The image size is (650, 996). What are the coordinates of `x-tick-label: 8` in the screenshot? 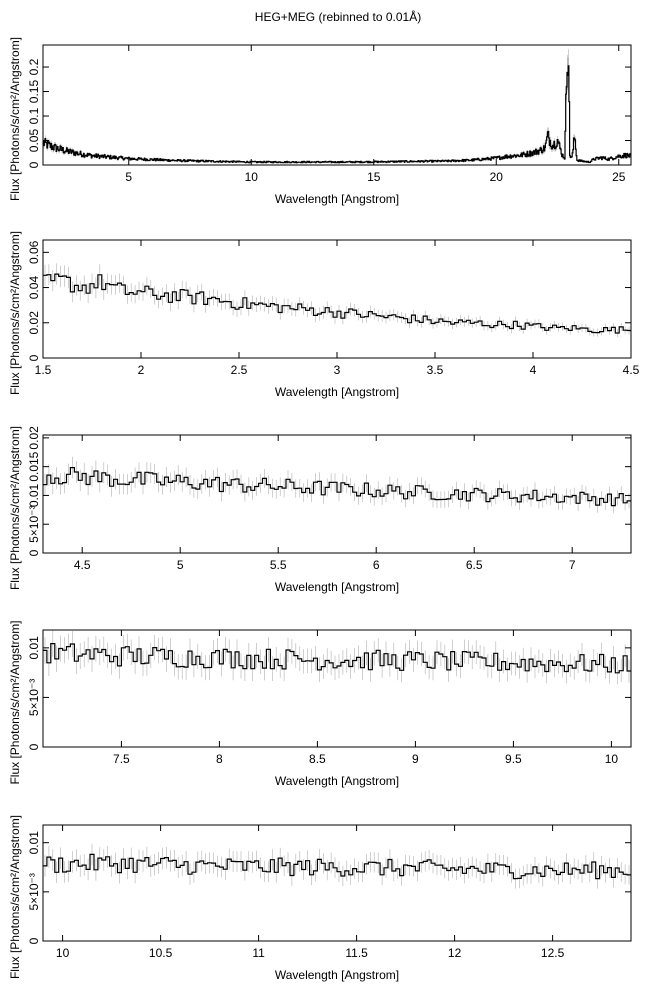 It's located at (219, 759).